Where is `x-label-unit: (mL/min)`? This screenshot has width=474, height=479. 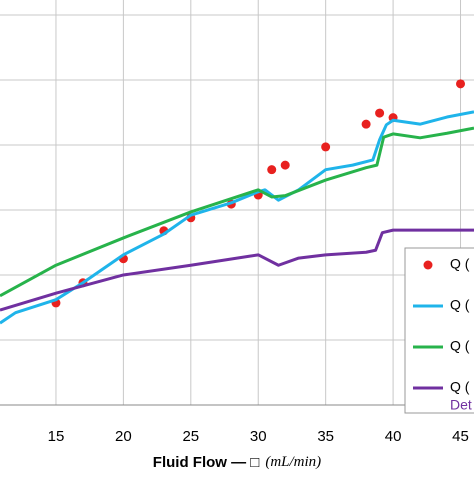 x-label-unit: (mL/min) is located at coordinates (293, 462).